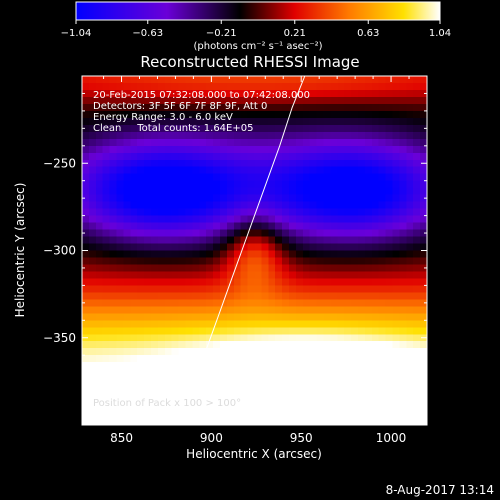 Image resolution: width=500 pixels, height=500 pixels. Describe the element at coordinates (254, 454) in the screenshot. I see `x-axis-label: Heliocentric X (arcsec)` at that location.